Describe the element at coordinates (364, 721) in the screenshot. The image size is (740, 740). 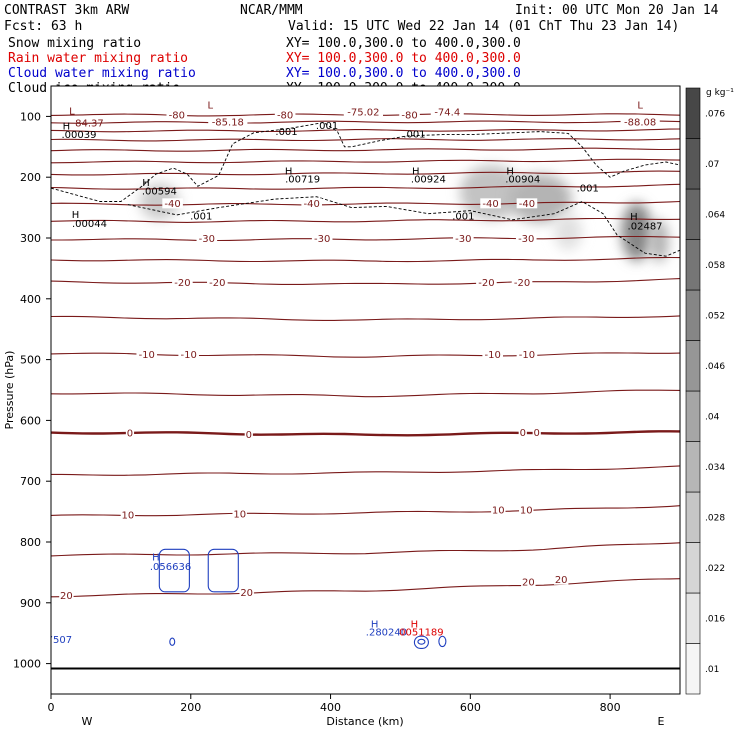
I see `x-axis-label: Distance (km)` at that location.